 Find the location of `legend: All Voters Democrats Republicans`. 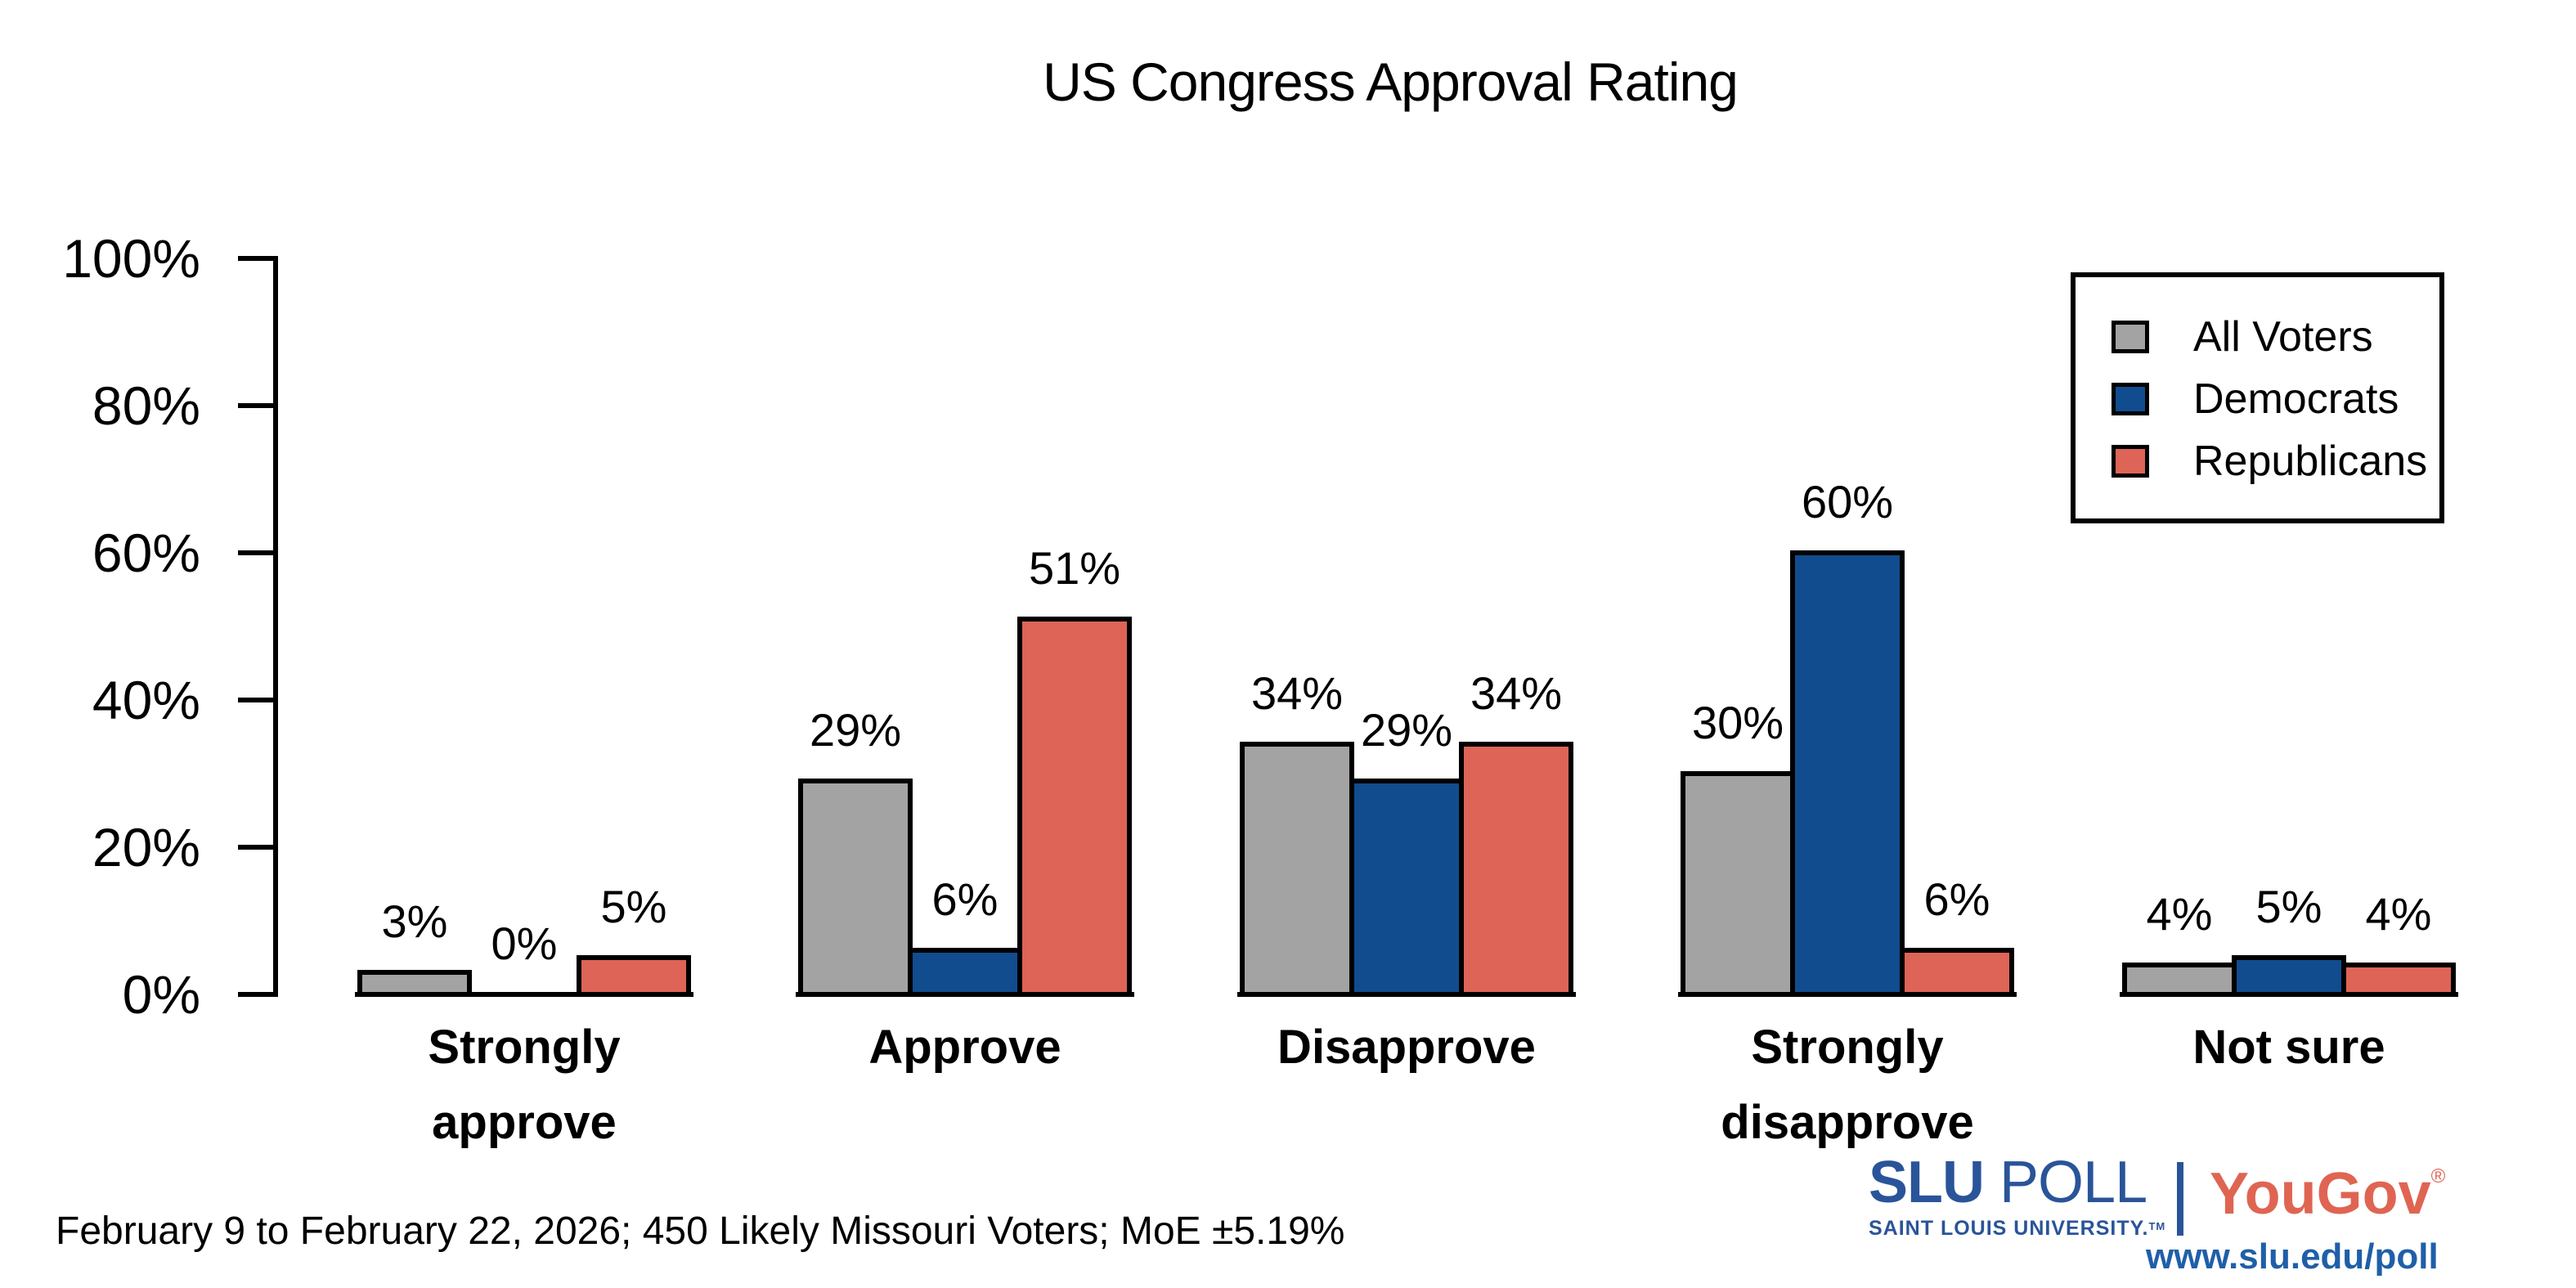

legend: All Voters Democrats Republicans is located at coordinates (2258, 397).